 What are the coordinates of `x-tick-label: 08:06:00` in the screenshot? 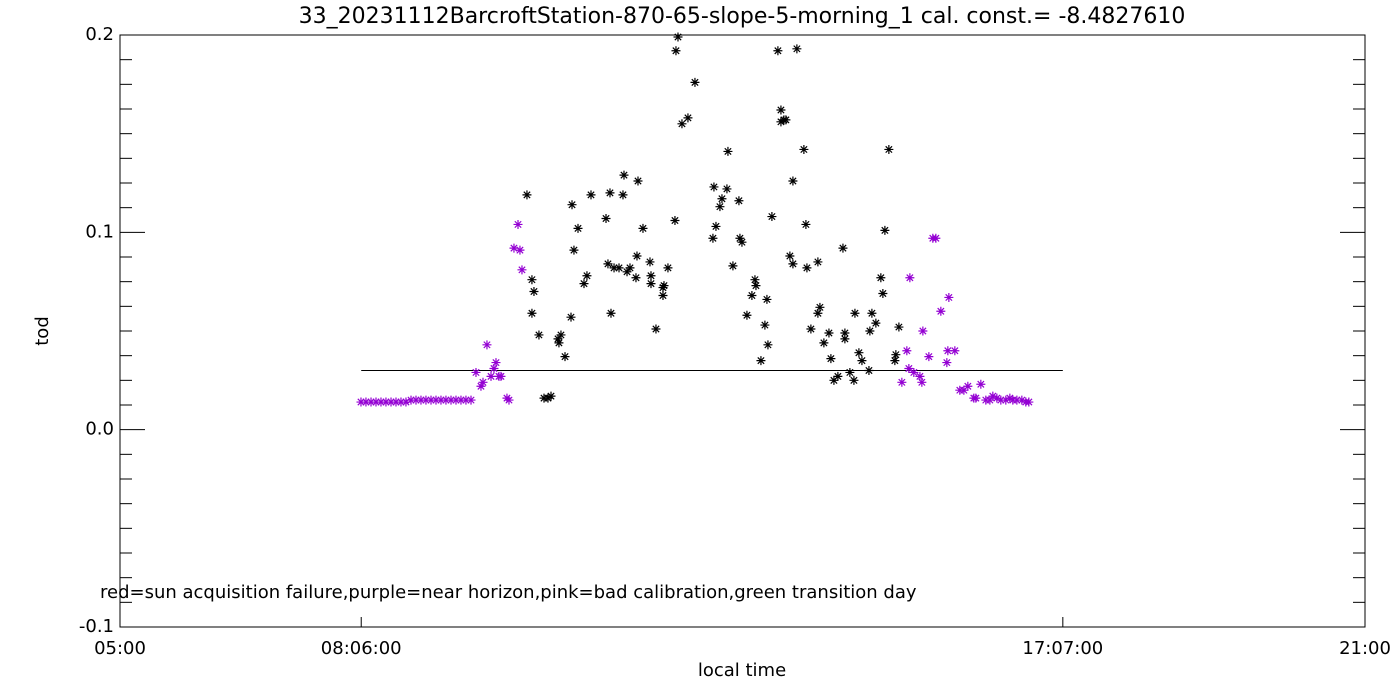 It's located at (361, 648).